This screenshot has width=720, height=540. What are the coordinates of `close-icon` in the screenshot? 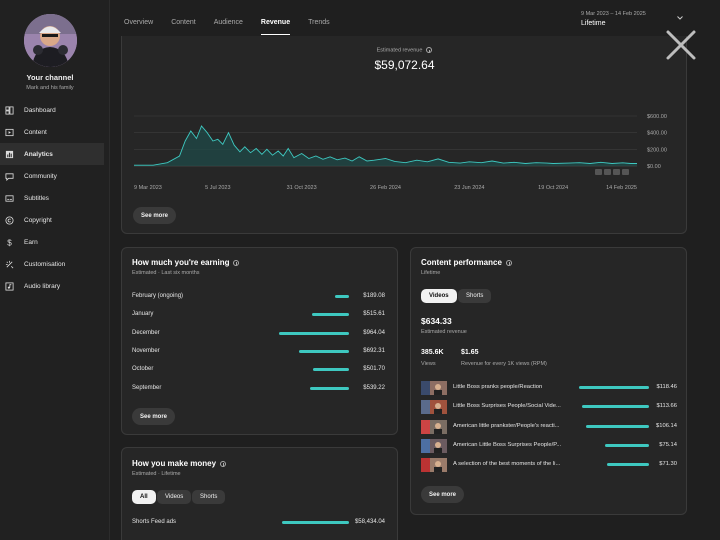 It's located at (681, 45).